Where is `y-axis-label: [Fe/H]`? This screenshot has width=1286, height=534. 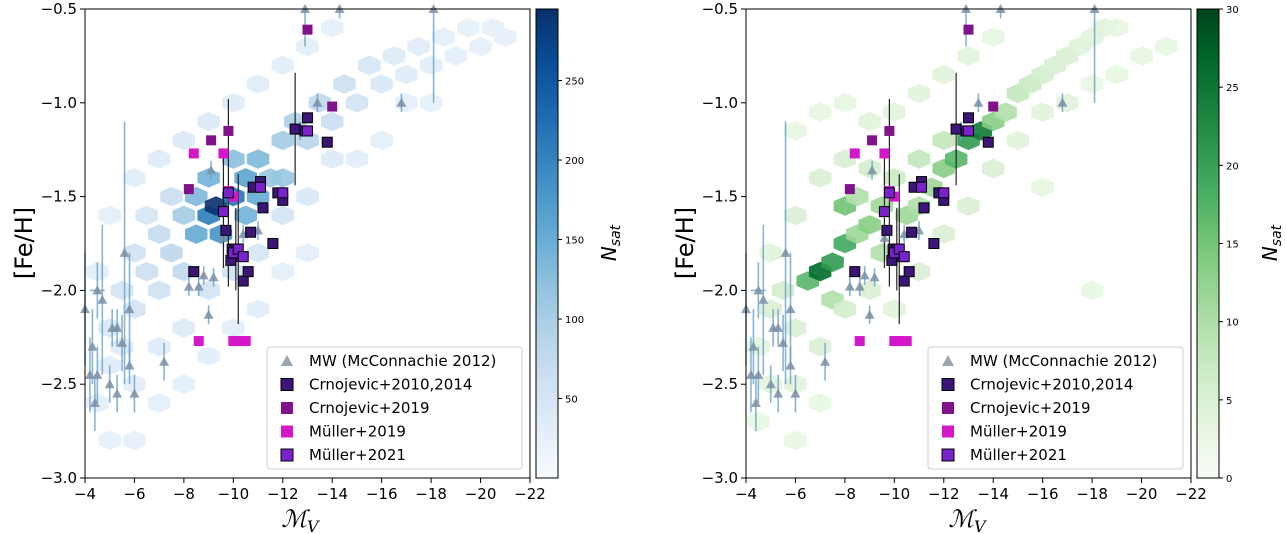 y-axis-label: [Fe/H] is located at coordinates (685, 243).